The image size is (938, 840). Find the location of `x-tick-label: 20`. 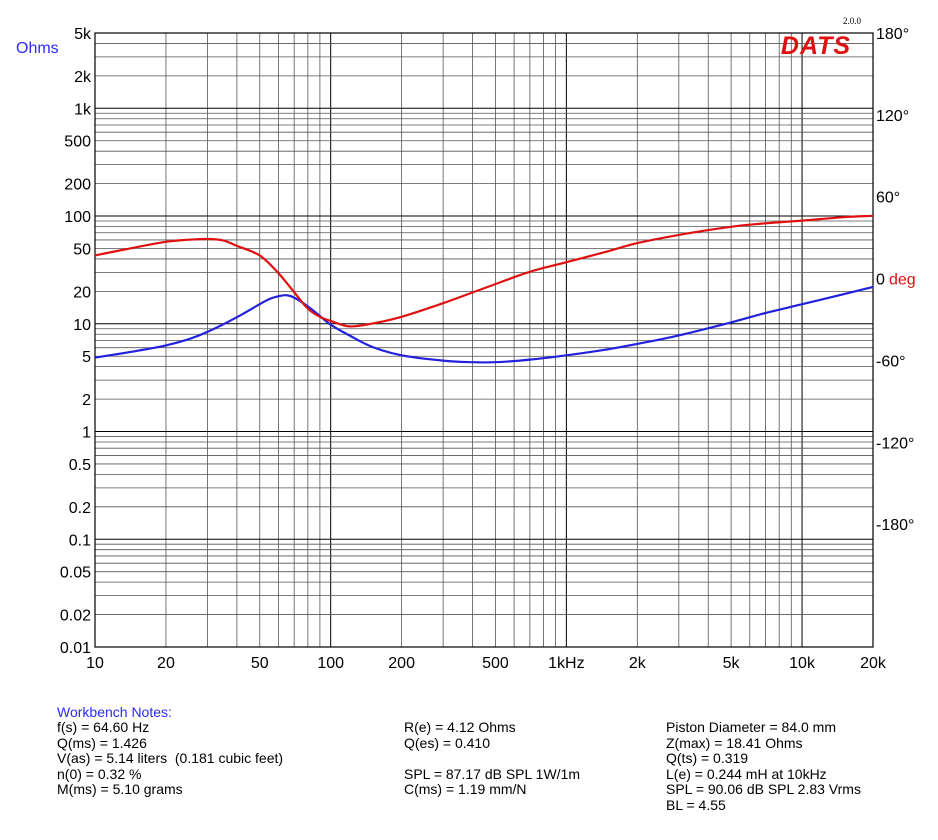

x-tick-label: 20 is located at coordinates (166, 663).